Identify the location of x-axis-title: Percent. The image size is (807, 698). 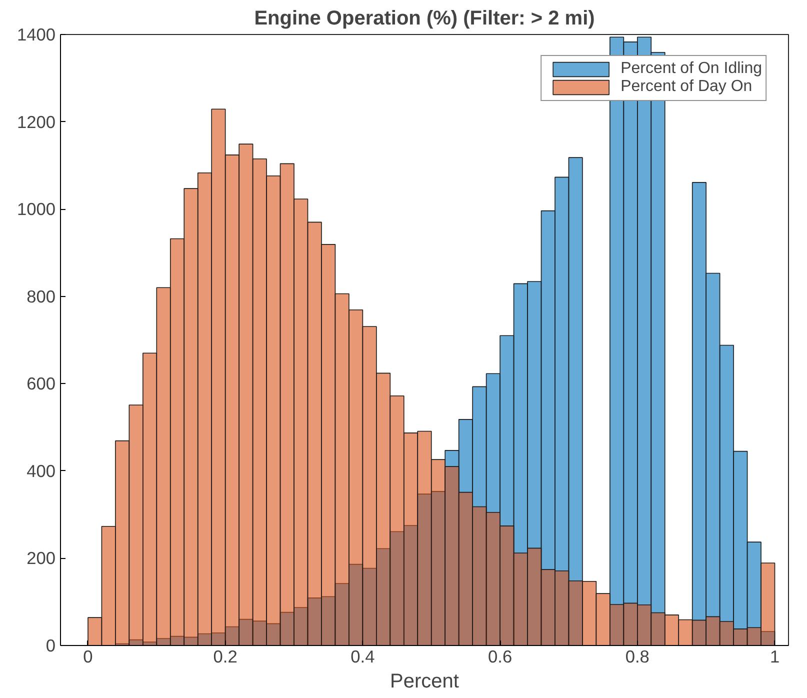
(425, 681).